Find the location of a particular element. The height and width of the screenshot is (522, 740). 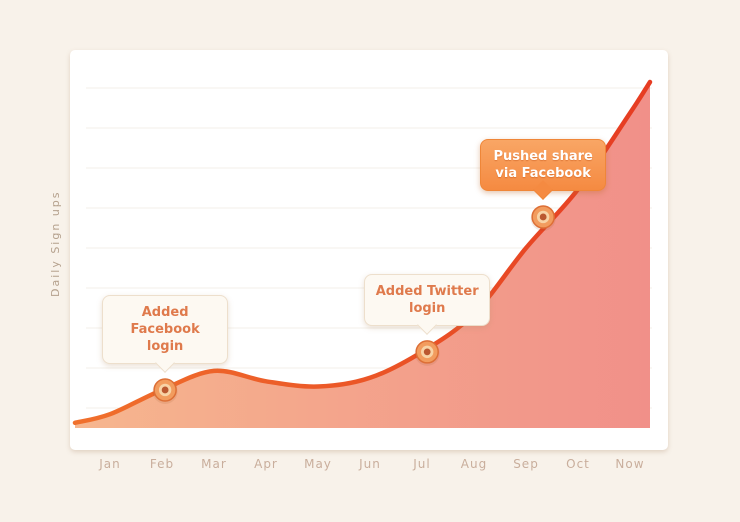

x-axis-label-sep: Sep is located at coordinates (526, 464).